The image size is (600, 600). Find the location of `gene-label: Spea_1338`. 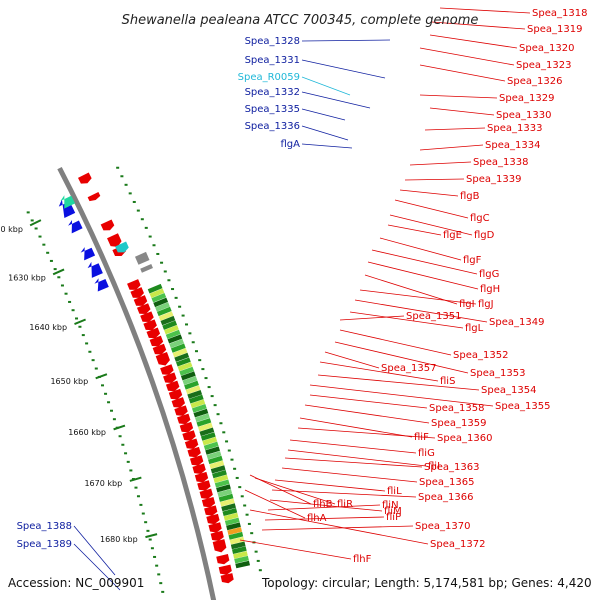

gene-label: Spea_1338 is located at coordinates (500, 162).